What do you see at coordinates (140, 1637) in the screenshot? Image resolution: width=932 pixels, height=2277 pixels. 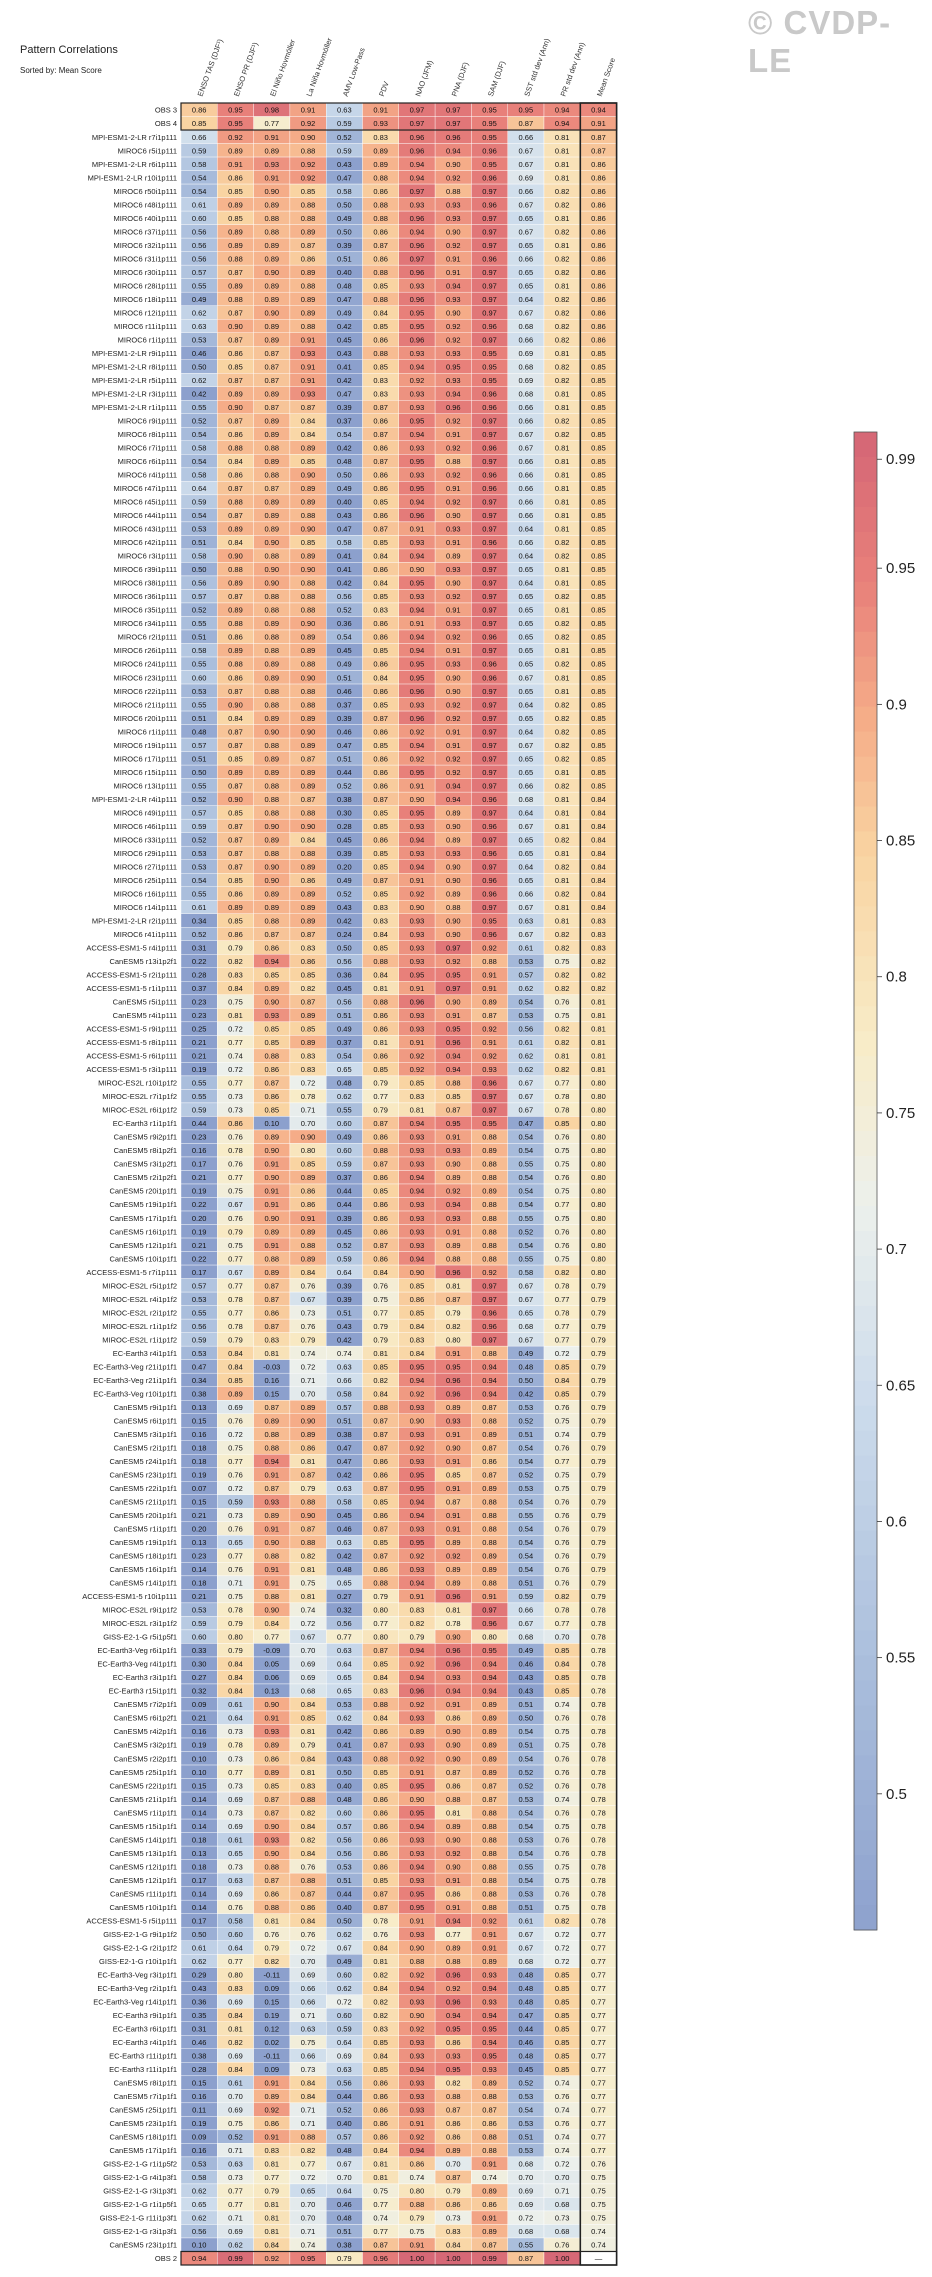 I see `row-label: GISS-E2-1-G r5i1p5f1` at bounding box center [140, 1637].